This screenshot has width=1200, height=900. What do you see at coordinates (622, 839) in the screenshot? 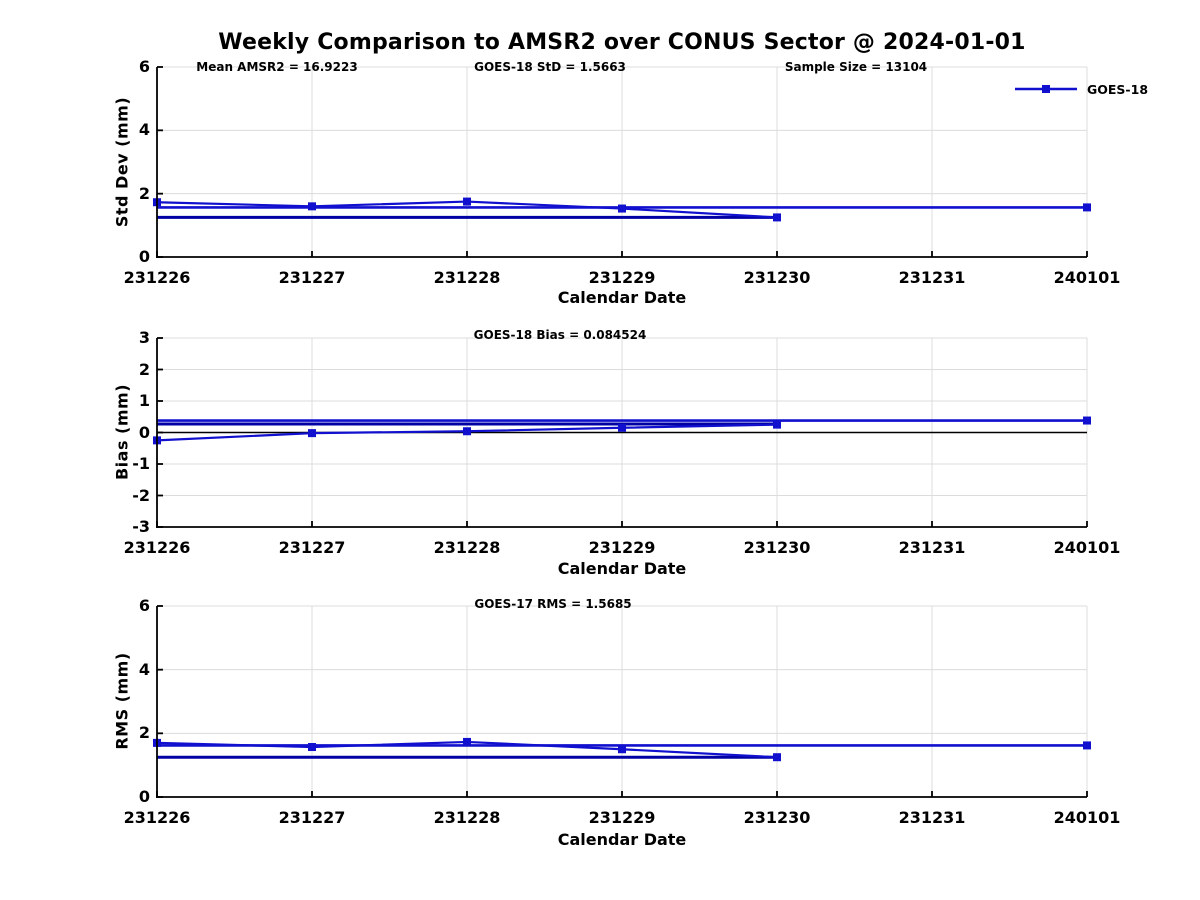
I see `x-axis-label-rms: Calendar Date` at bounding box center [622, 839].